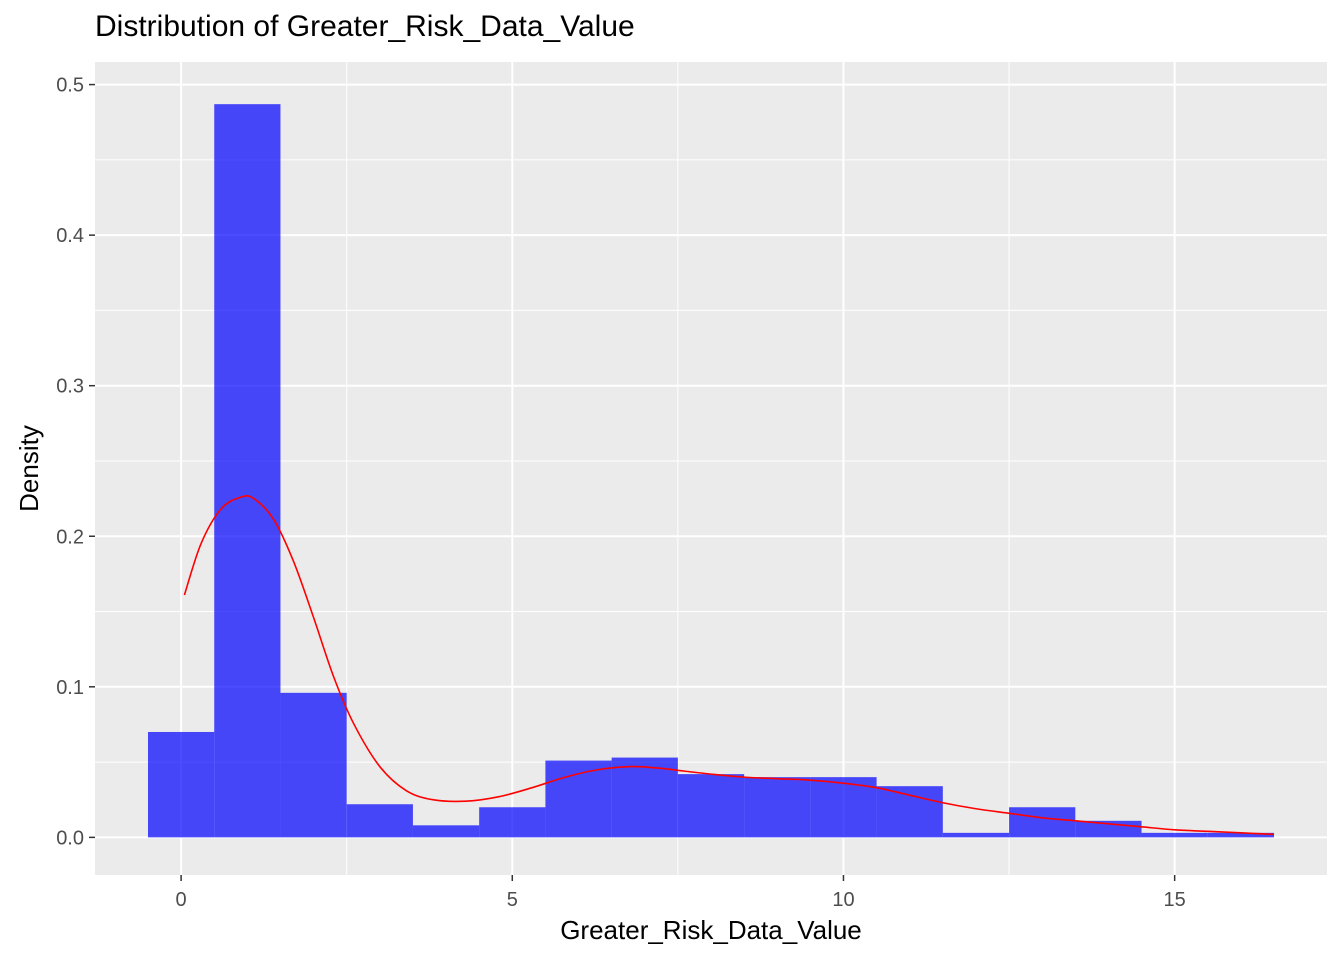 The image size is (1344, 960). I want to click on y-tick-label: 0.1, so click(70, 688).